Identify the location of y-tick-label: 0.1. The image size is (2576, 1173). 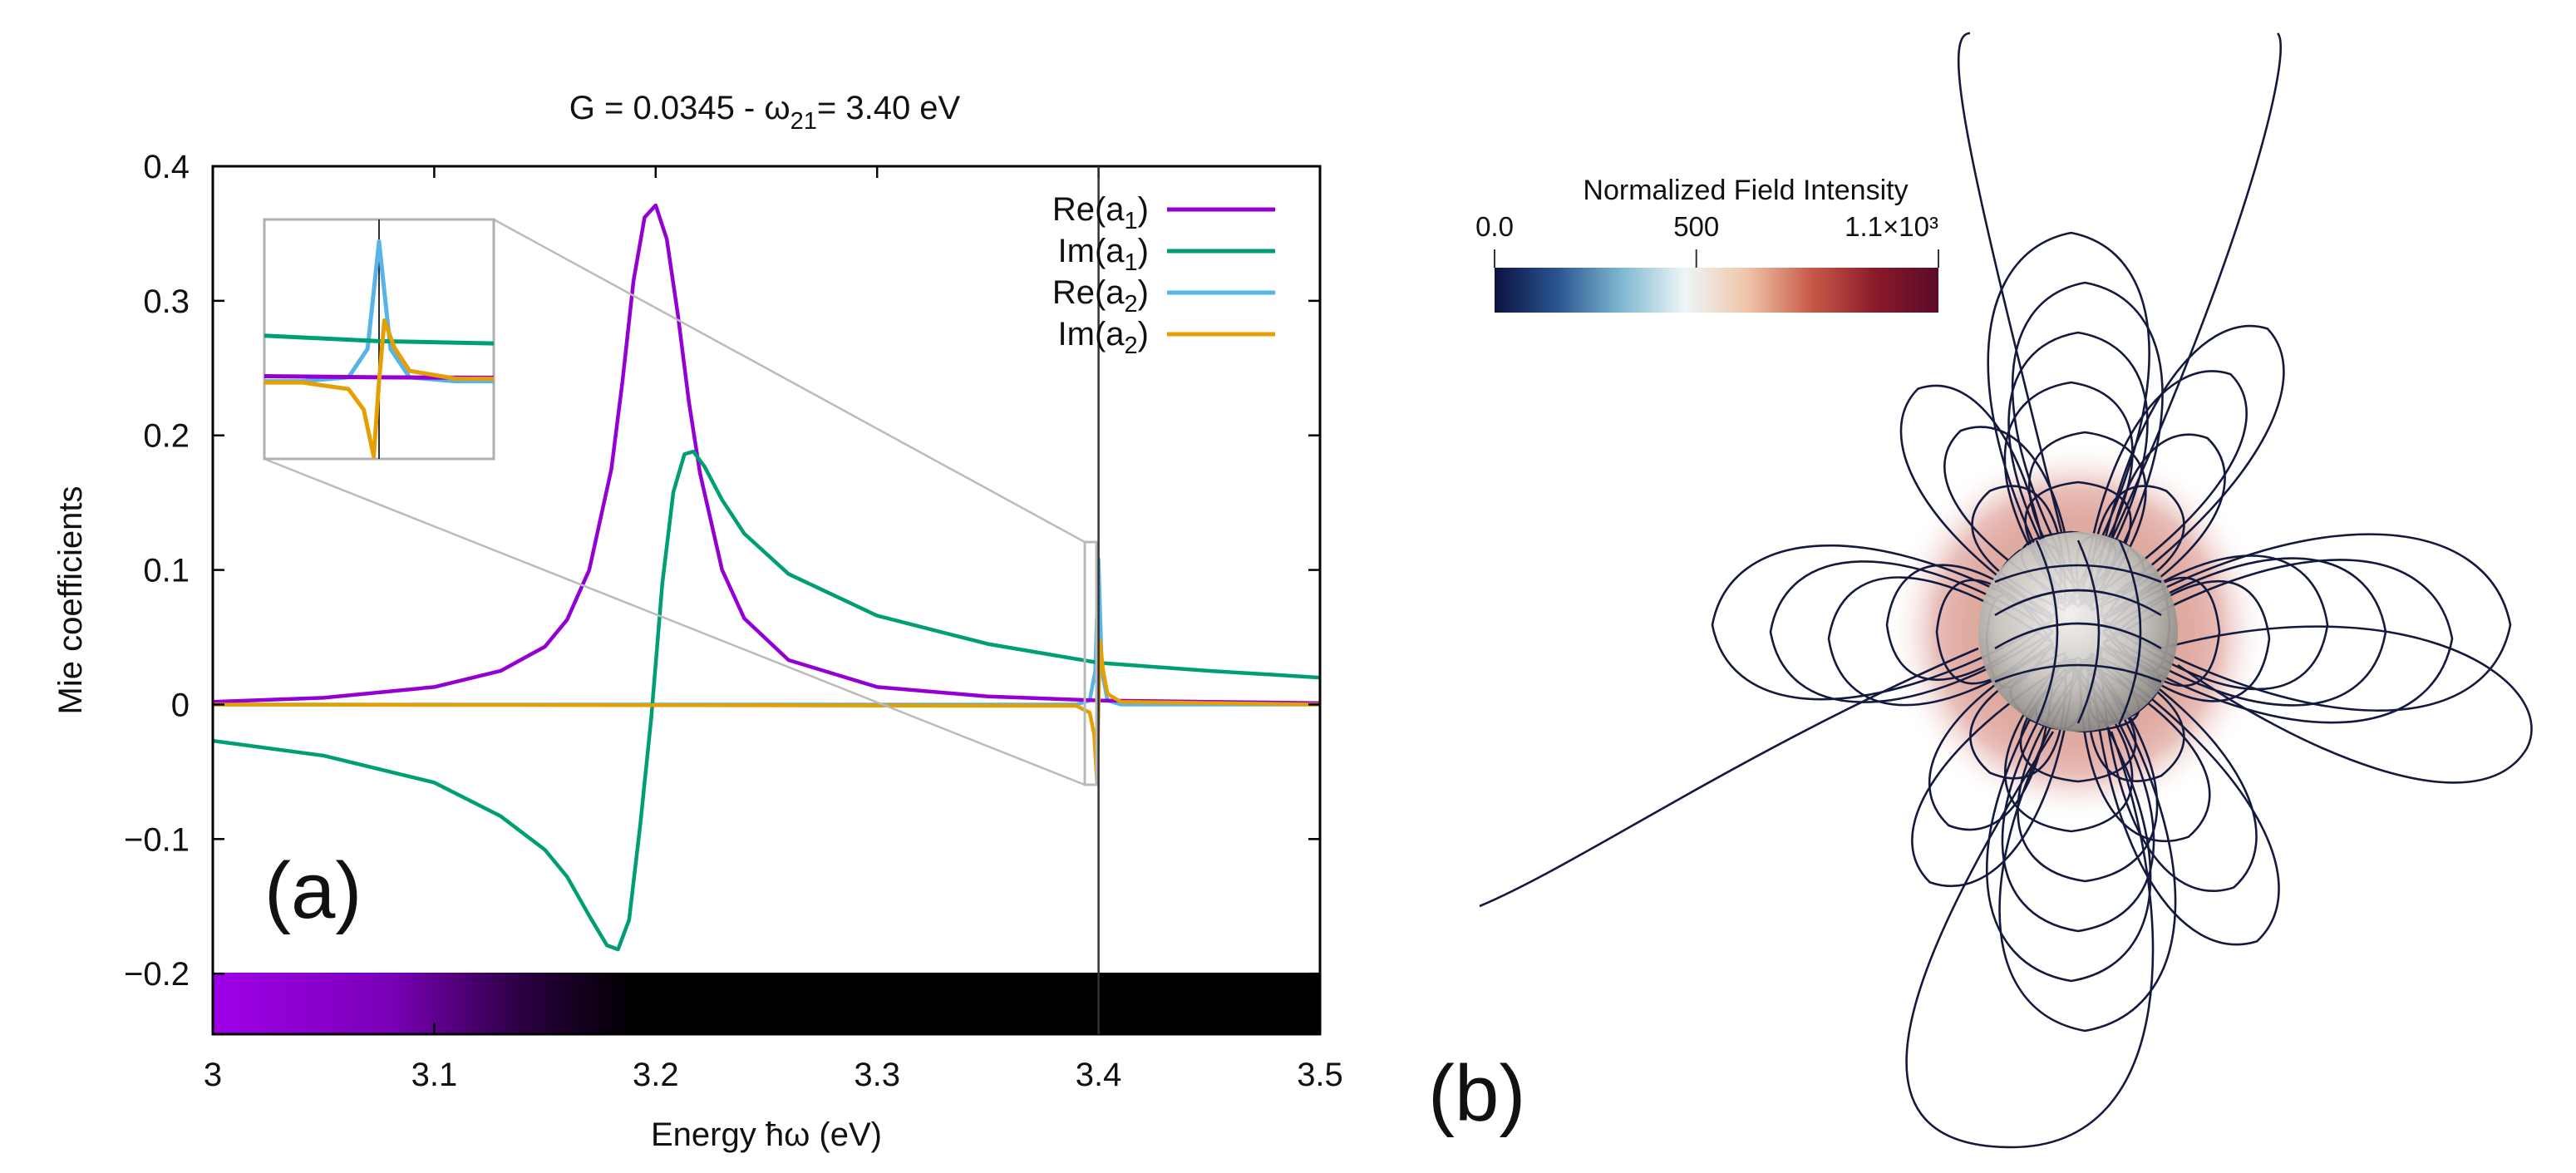
(166, 571).